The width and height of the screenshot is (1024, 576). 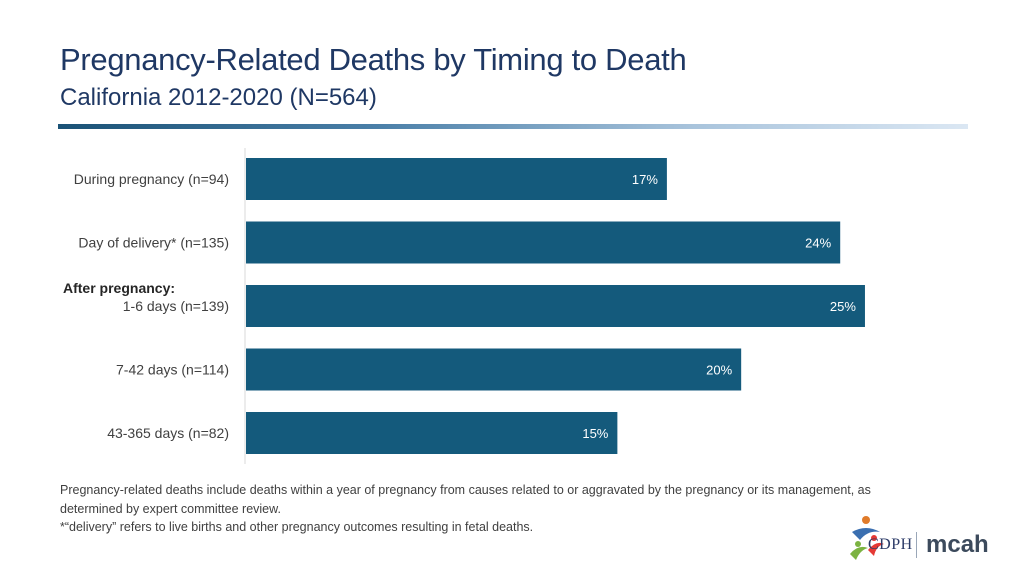 I want to click on data-label-4: 20%, so click(x=719, y=370).